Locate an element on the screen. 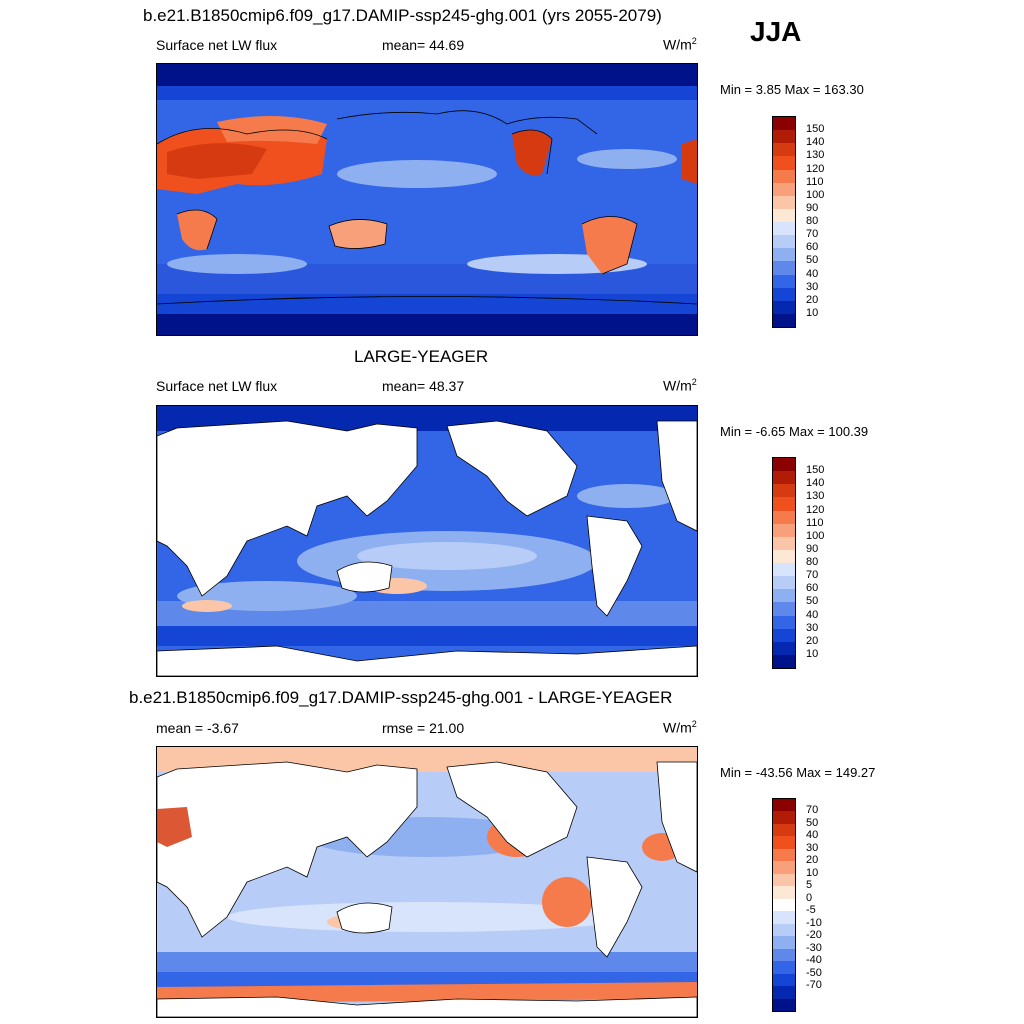  colorbar-tick-label: 5 is located at coordinates (809, 885).